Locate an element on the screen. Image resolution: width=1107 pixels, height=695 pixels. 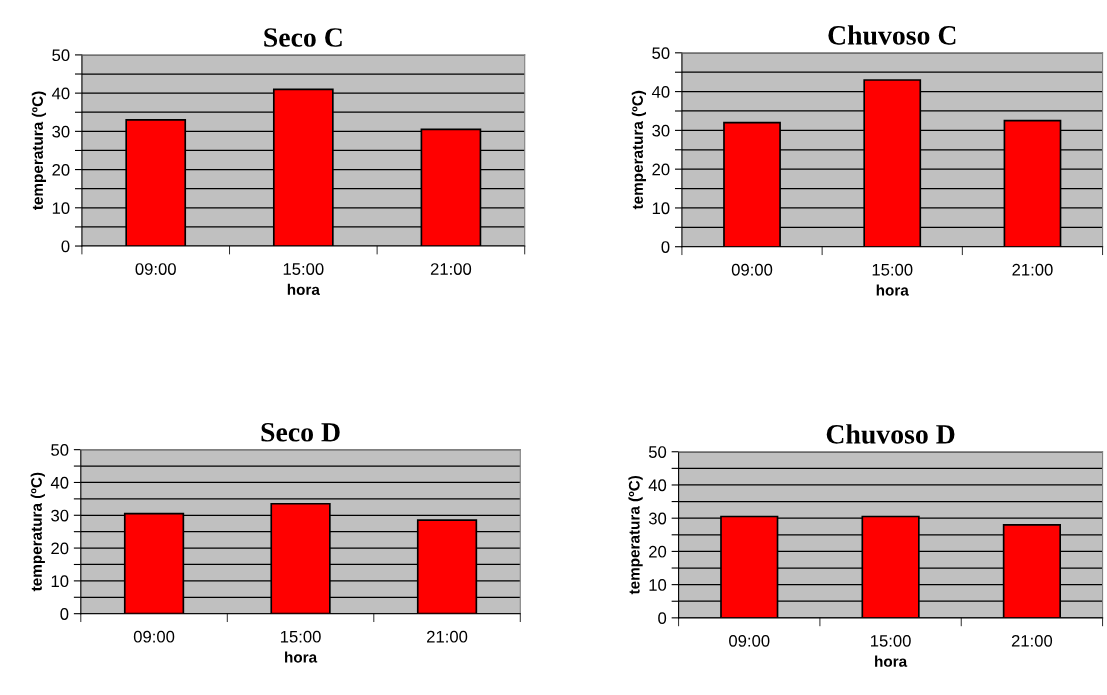
chart-title: Chuvoso D is located at coordinates (890, 434).